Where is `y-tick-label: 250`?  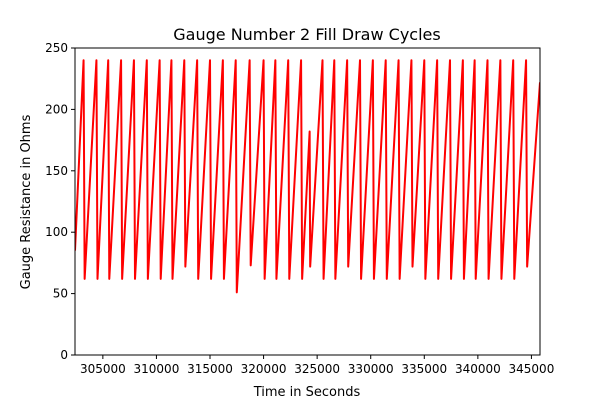 y-tick-label: 250 is located at coordinates (56, 48).